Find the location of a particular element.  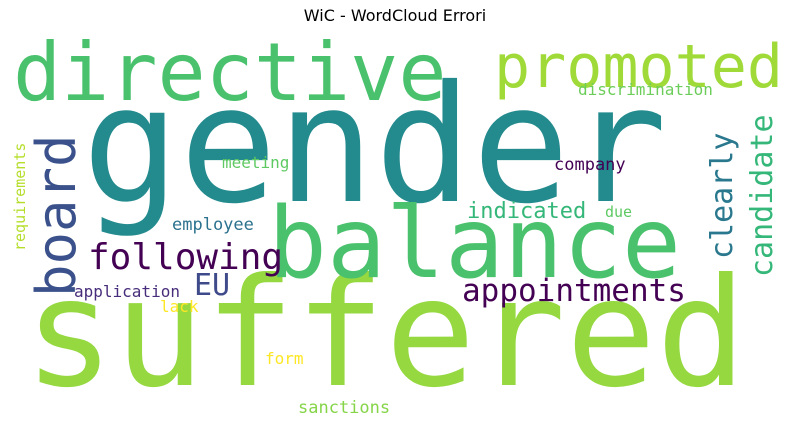

word-clearly: clearly is located at coordinates (722, 195).